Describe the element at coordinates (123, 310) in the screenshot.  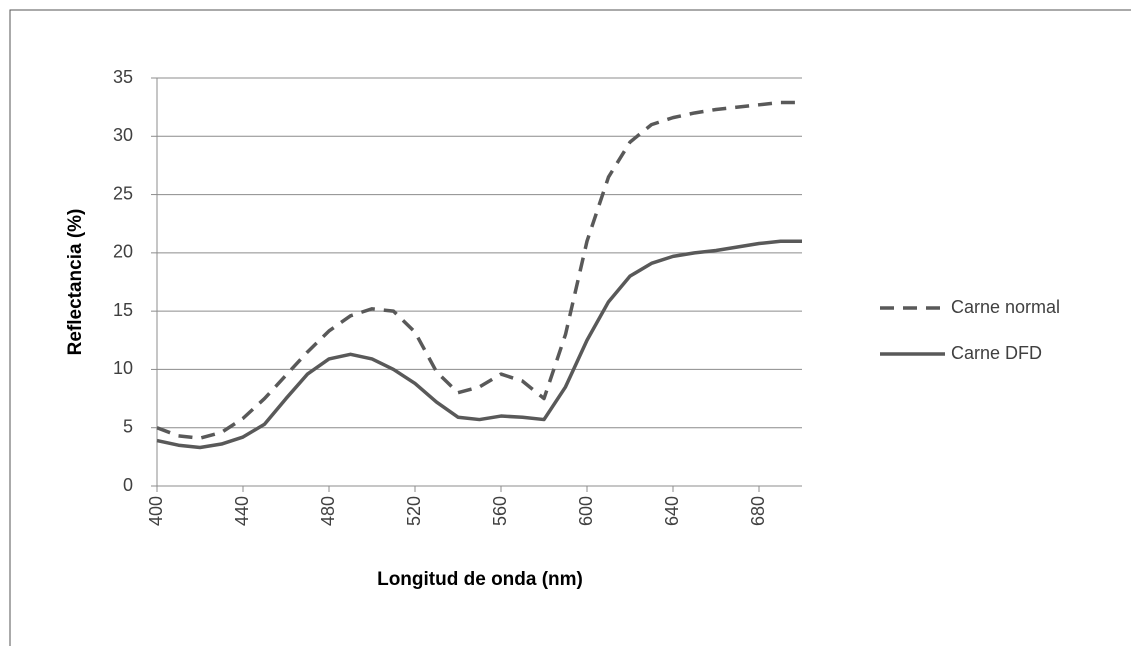
I see `y-tick-label: 15` at that location.